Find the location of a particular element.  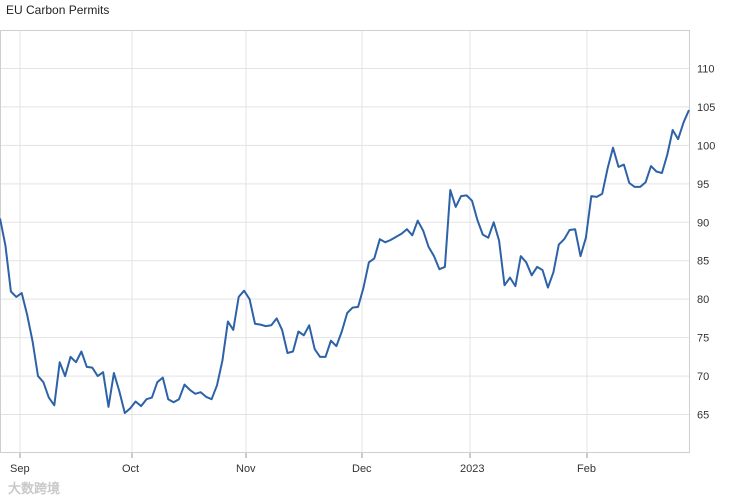

y-tick-label-4: 85 is located at coordinates (703, 262).